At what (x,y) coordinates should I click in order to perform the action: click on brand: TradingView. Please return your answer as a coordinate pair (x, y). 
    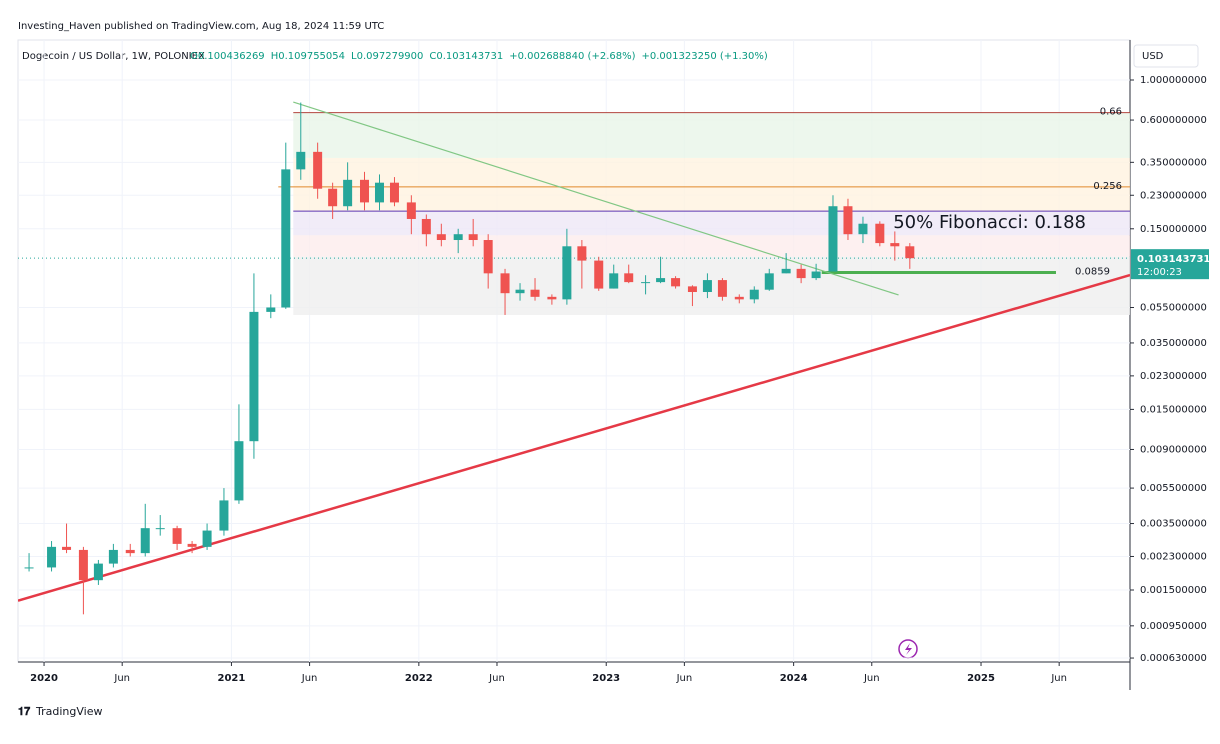
    Looking at the image, I should click on (68, 711).